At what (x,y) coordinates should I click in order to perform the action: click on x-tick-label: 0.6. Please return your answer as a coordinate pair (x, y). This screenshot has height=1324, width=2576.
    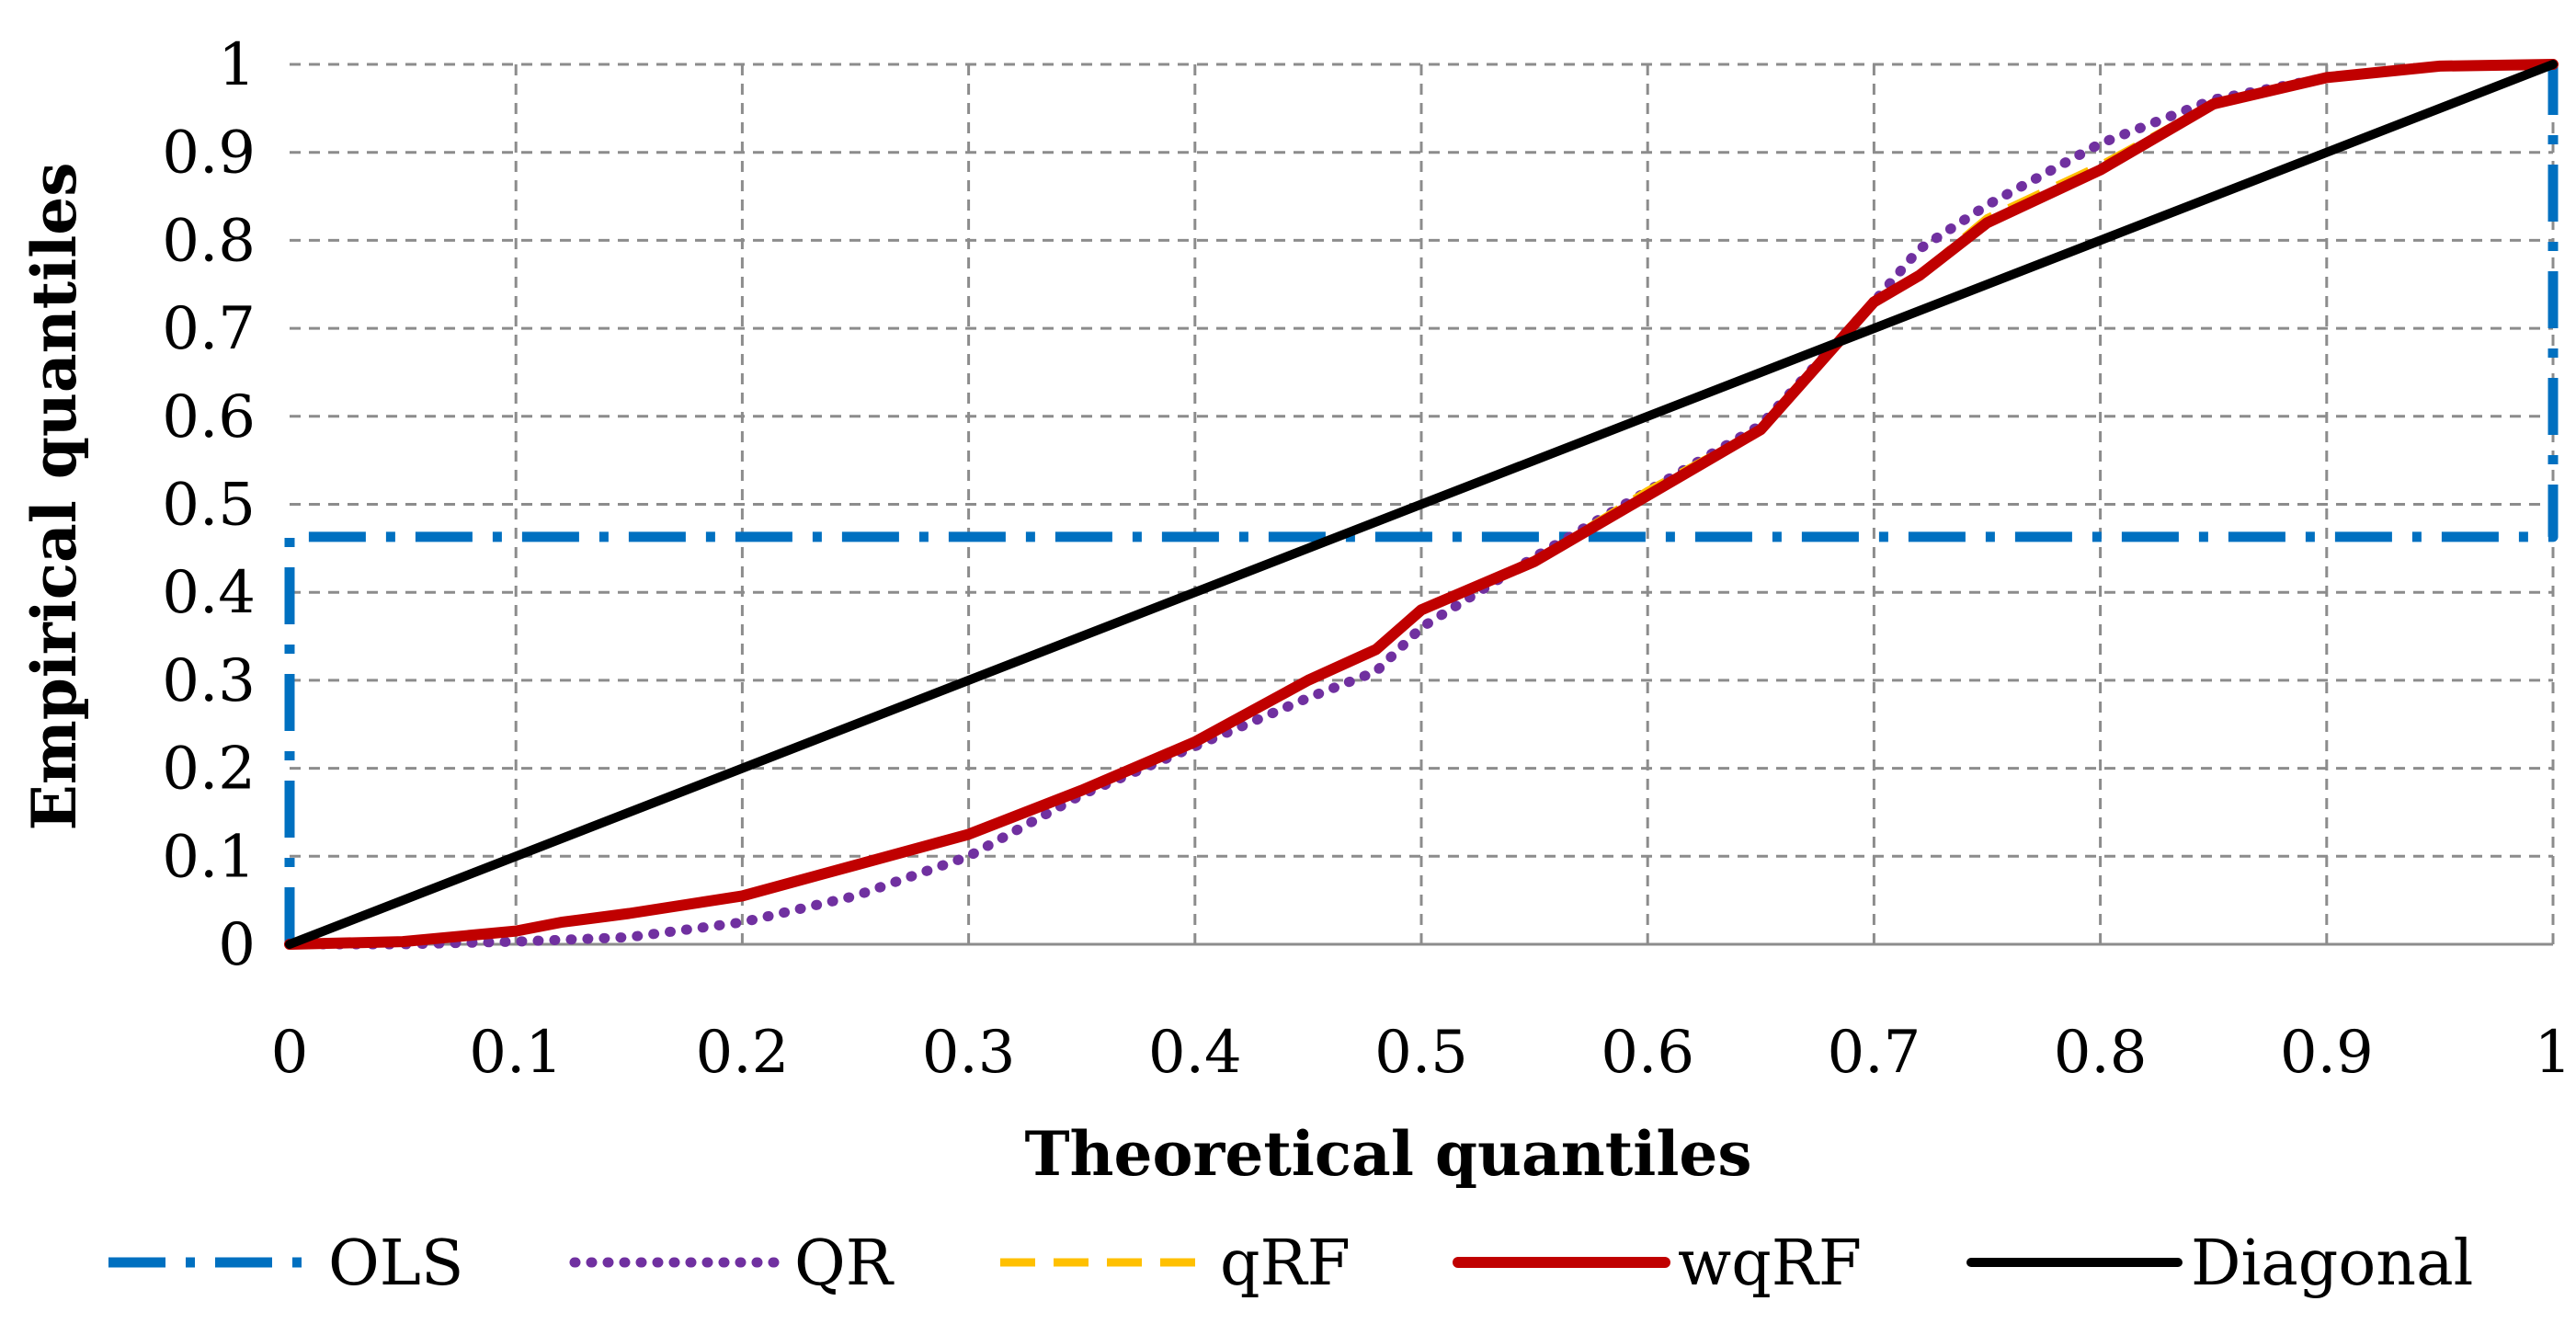
    Looking at the image, I should click on (1647, 1053).